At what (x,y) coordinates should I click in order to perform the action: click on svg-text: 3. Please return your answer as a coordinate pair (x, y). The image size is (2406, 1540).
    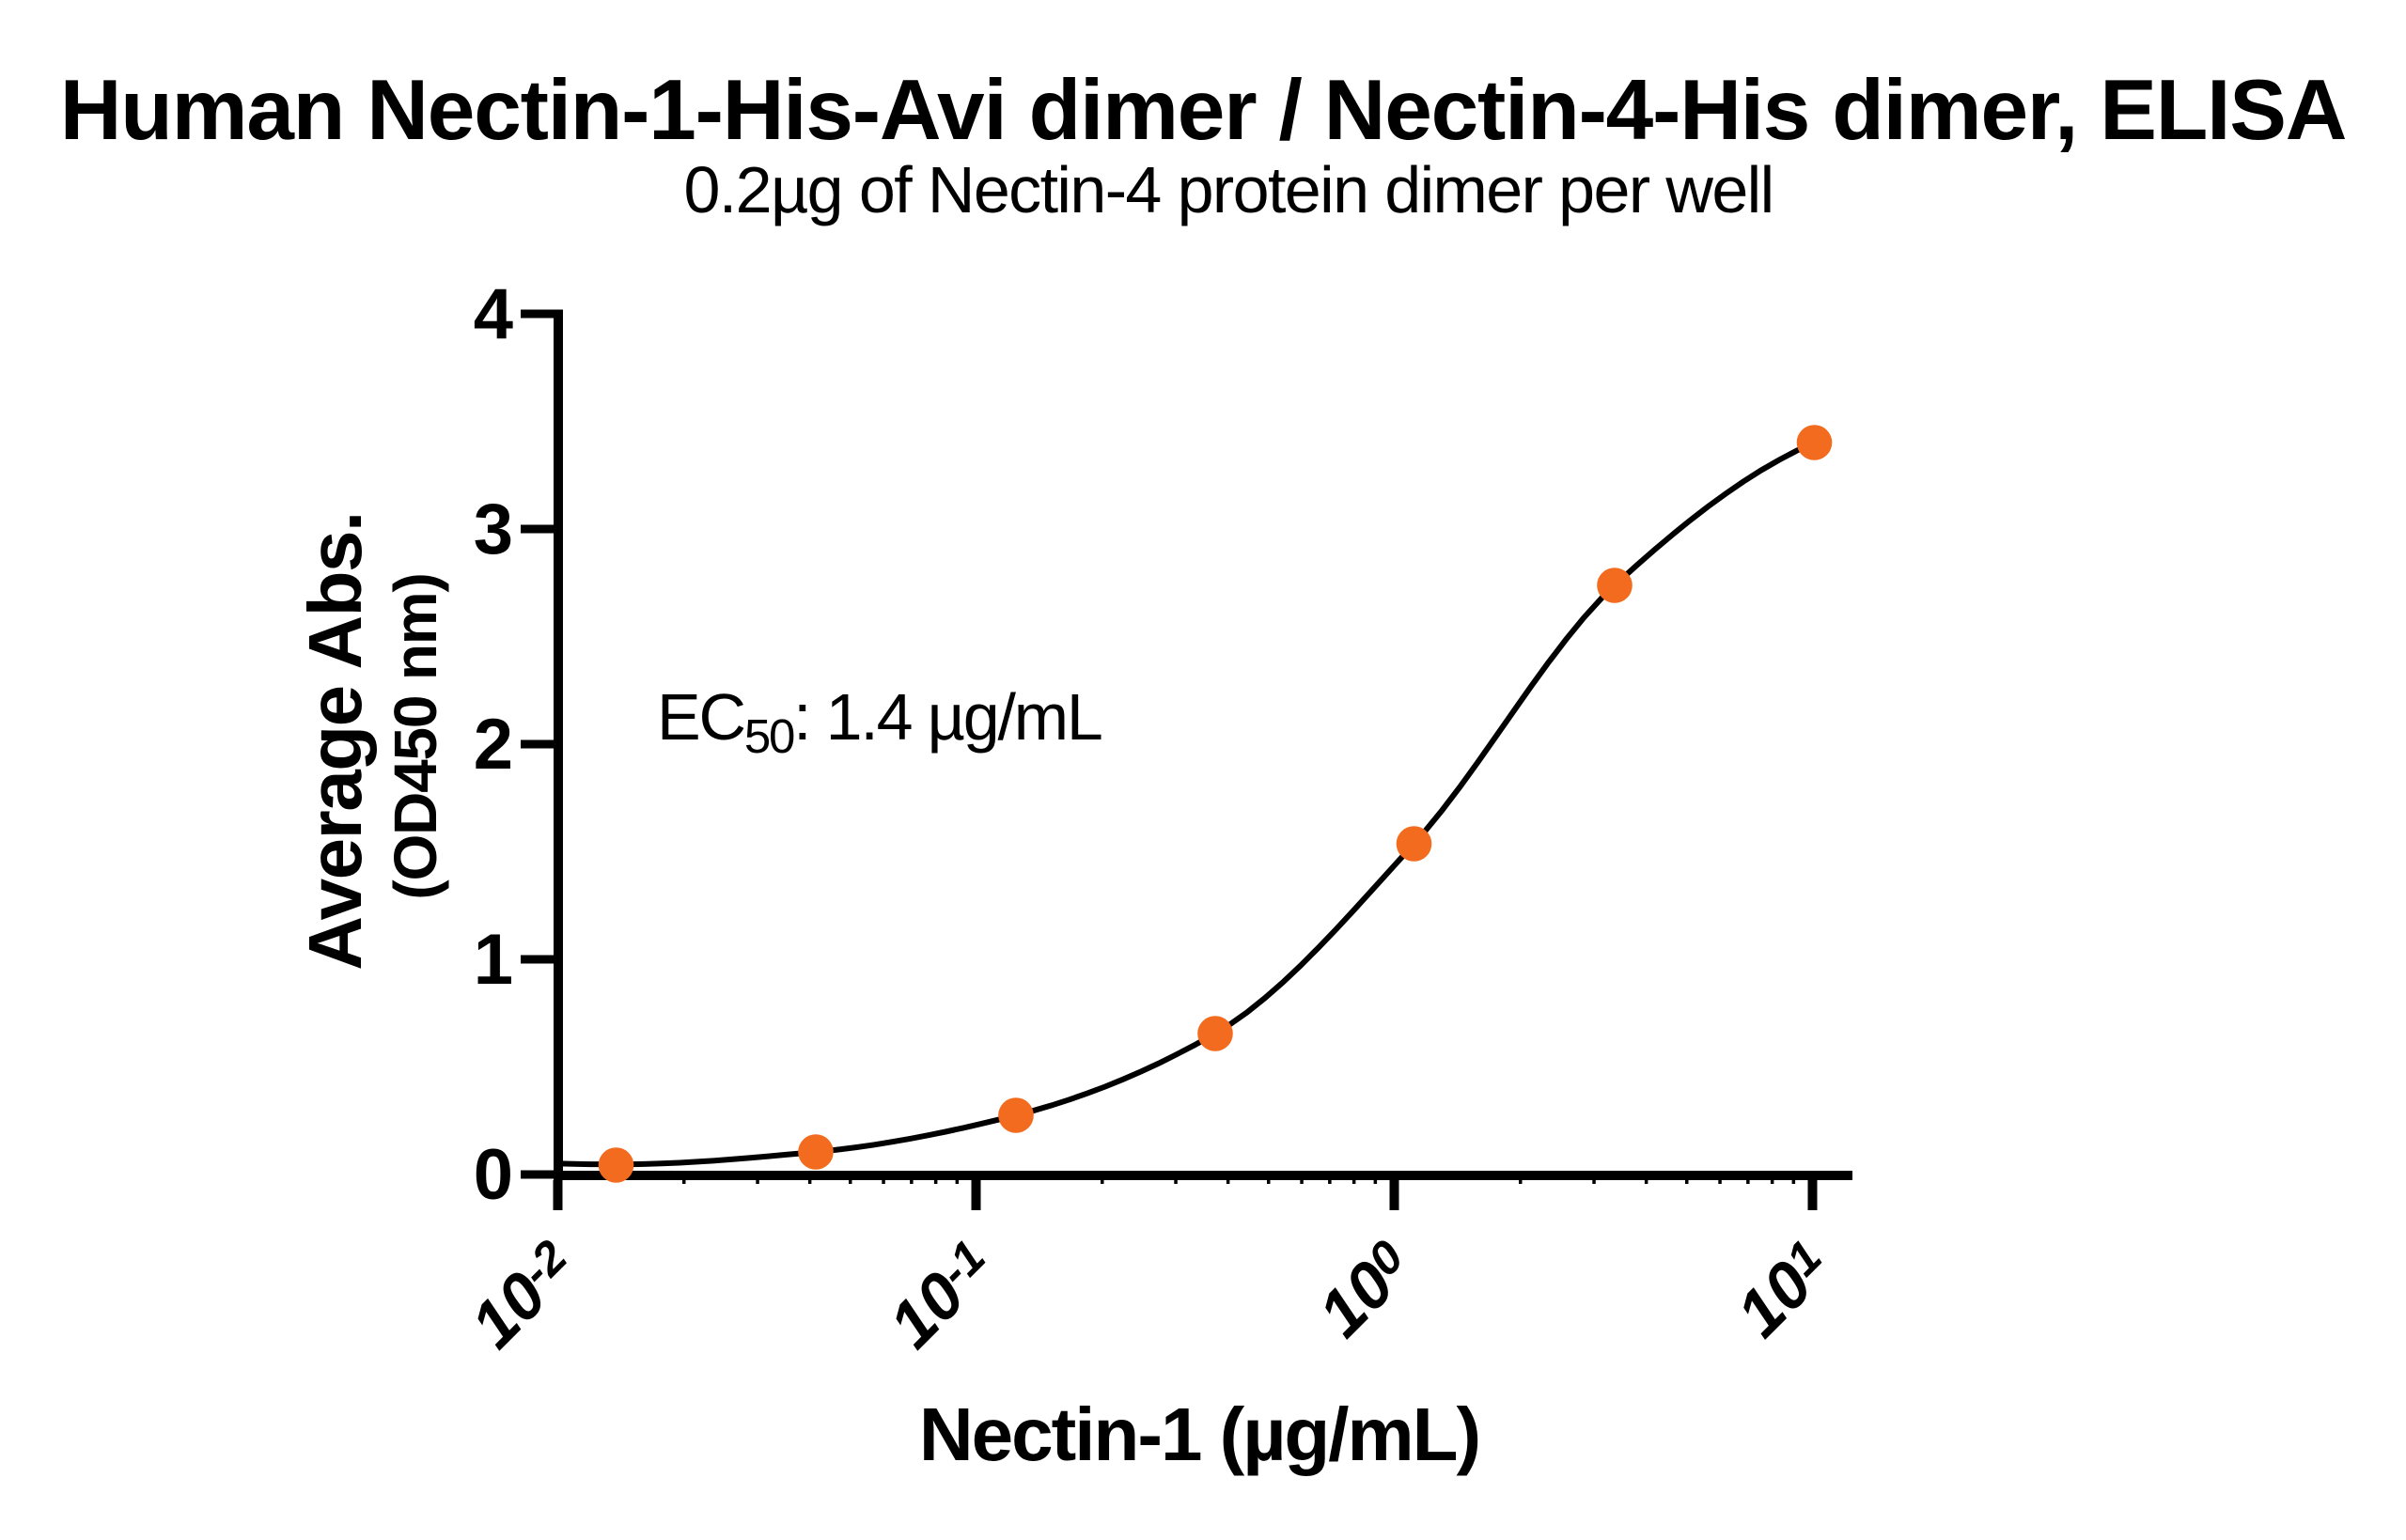
    Looking at the image, I should click on (493, 529).